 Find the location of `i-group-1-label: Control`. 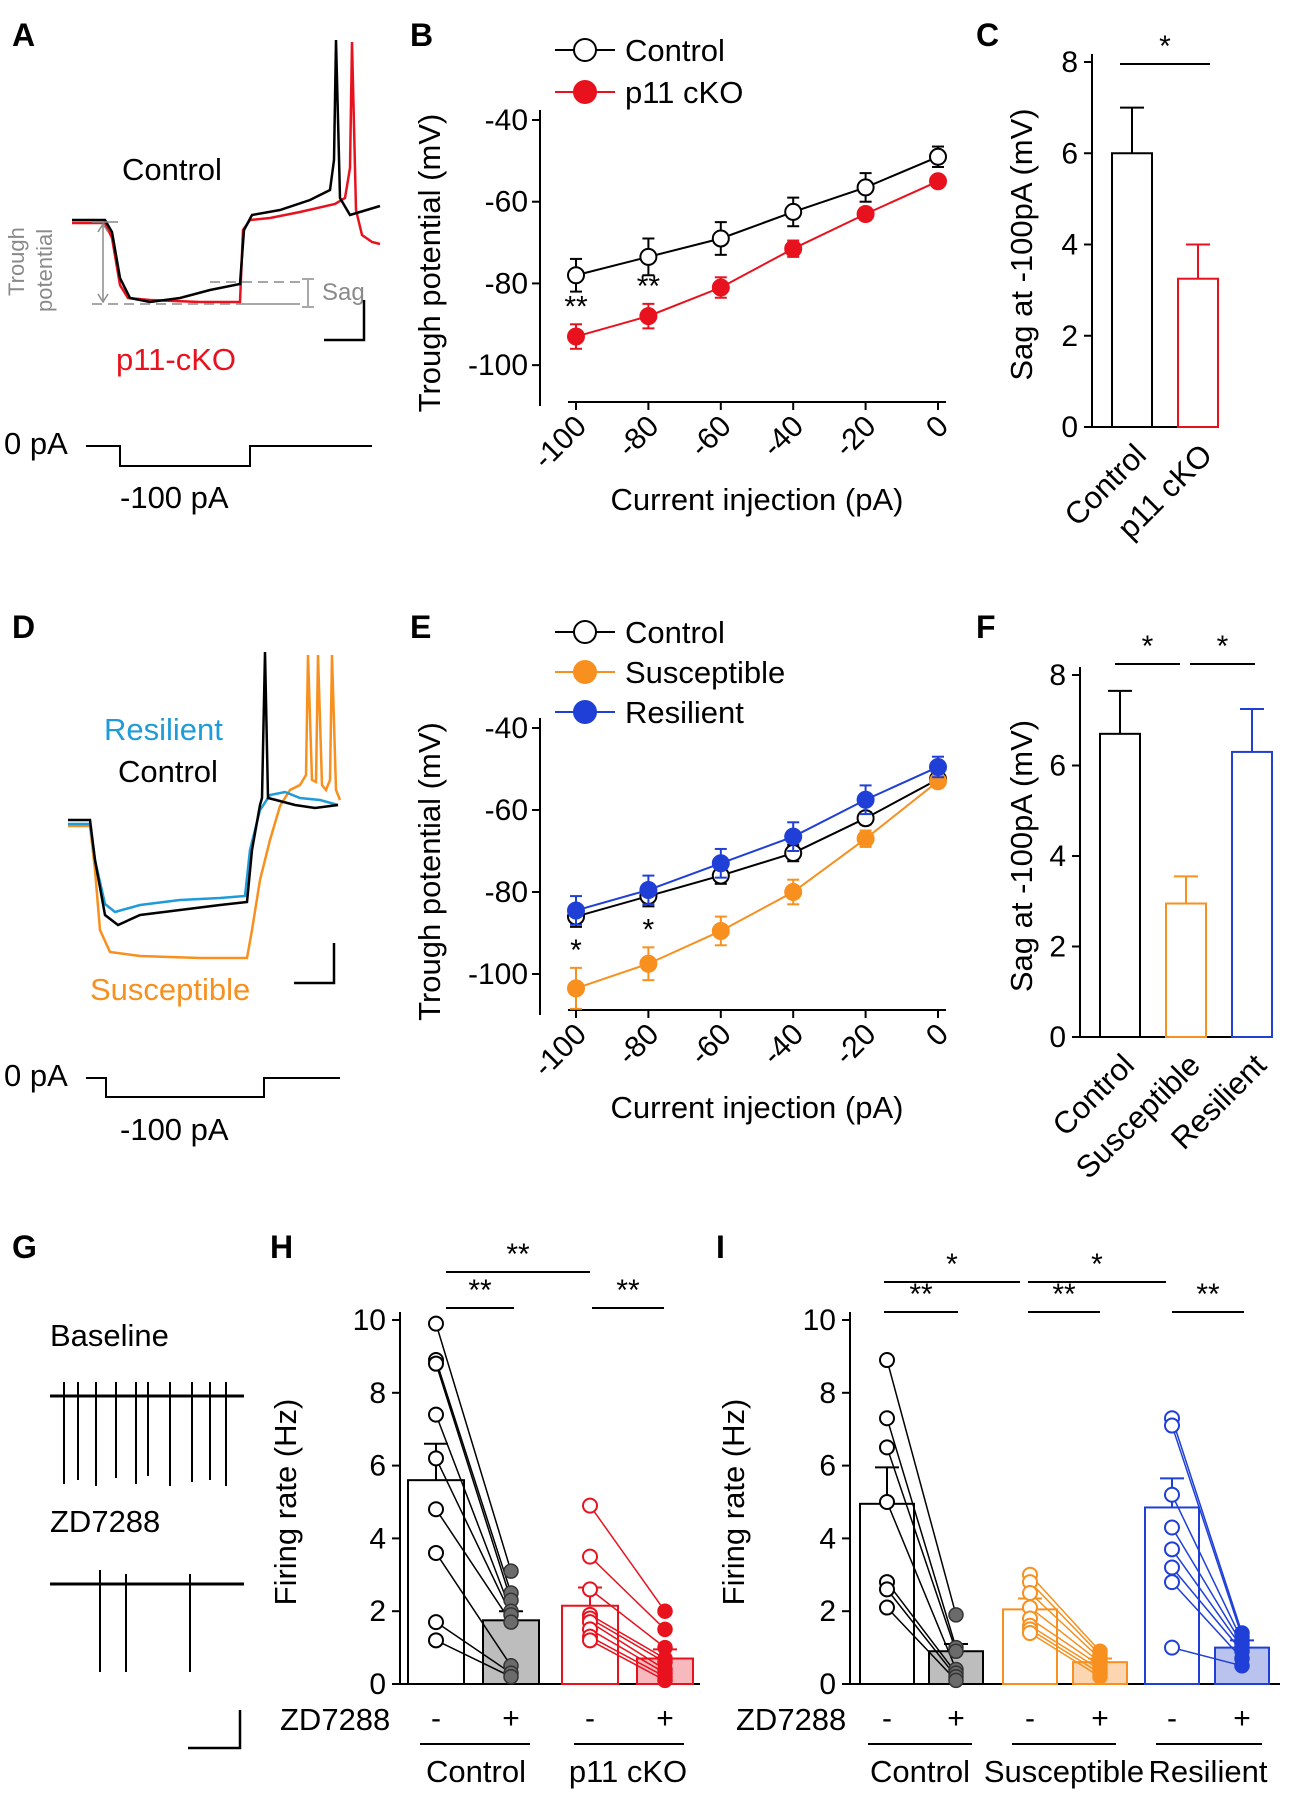

i-group-1-label: Control is located at coordinates (920, 1771).